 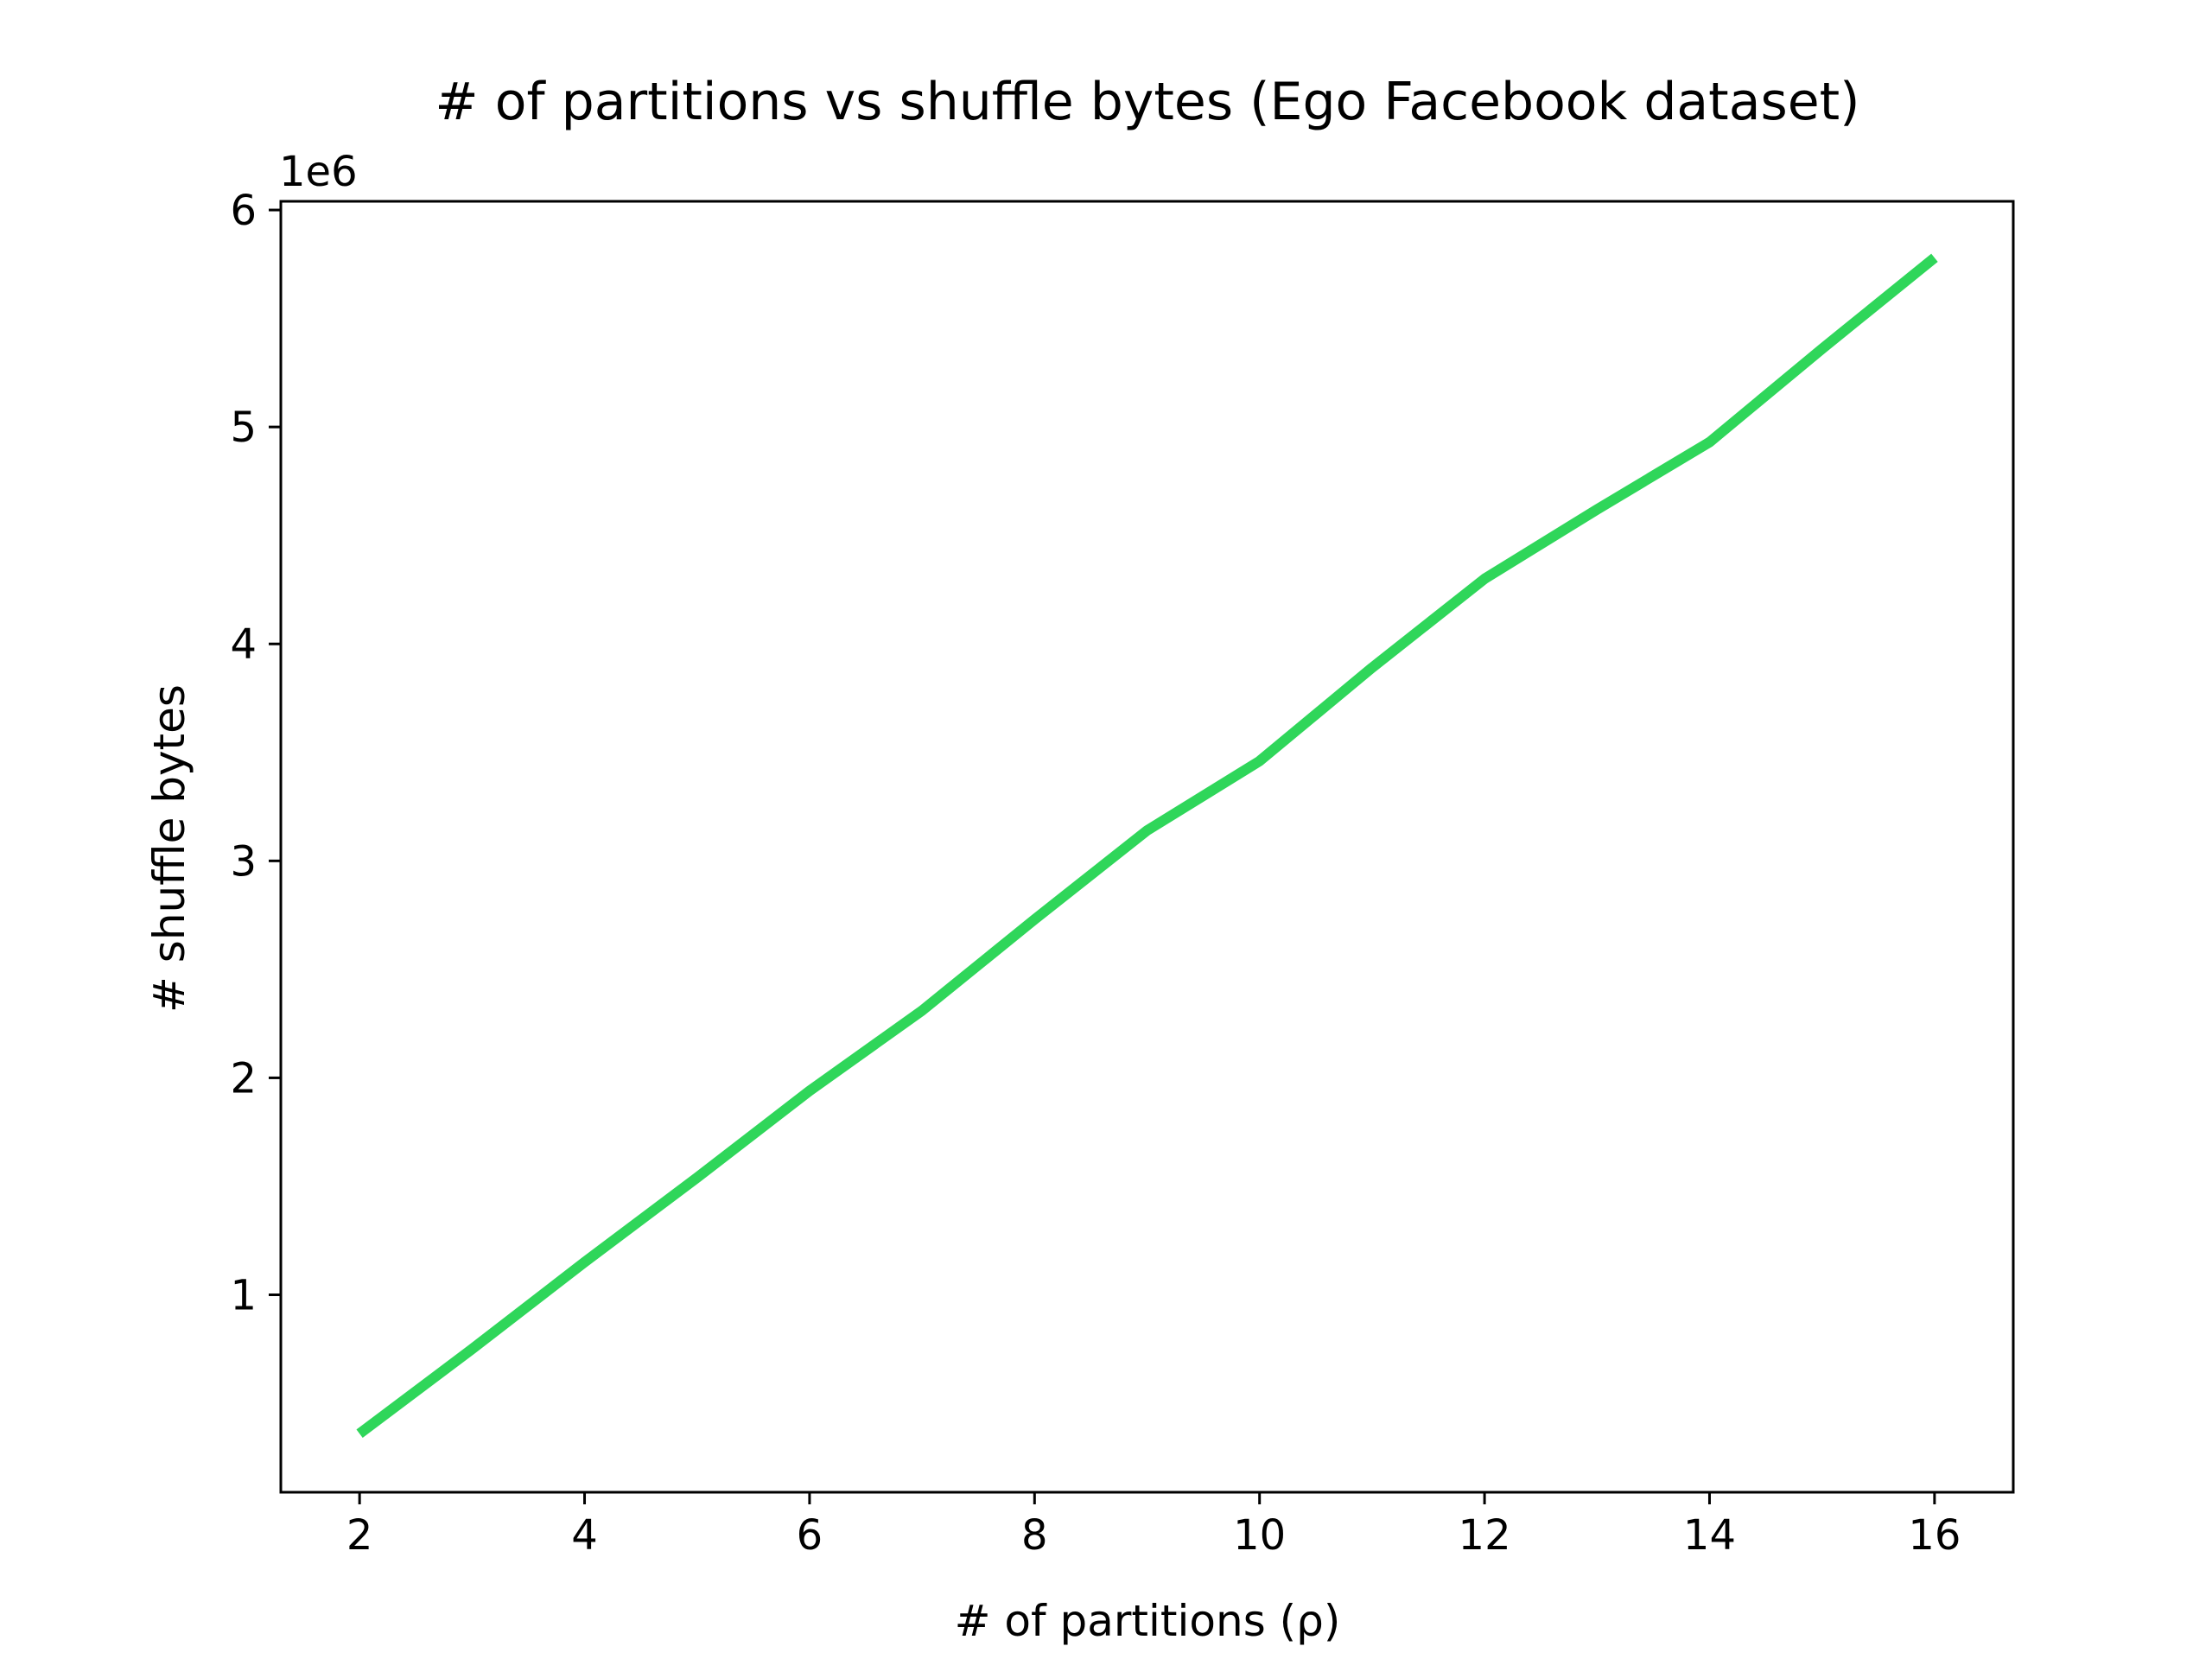 I want to click on y-axis-offset-label: 1e6, so click(x=318, y=172).